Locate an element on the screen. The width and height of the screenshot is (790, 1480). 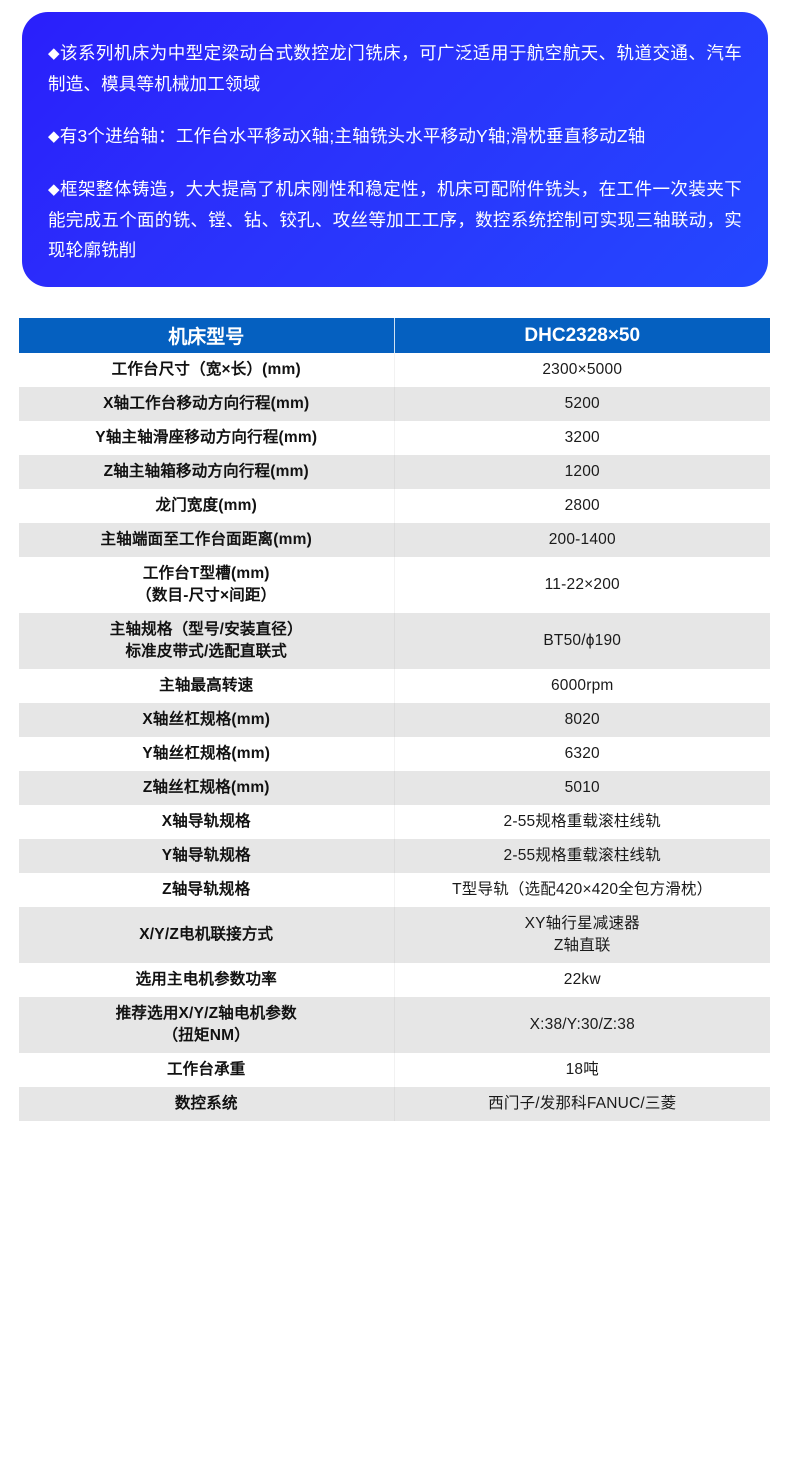
spec-table-row: 数控系统 西门子/发那科FANUC/三菱 is located at coordinates (394, 1104).